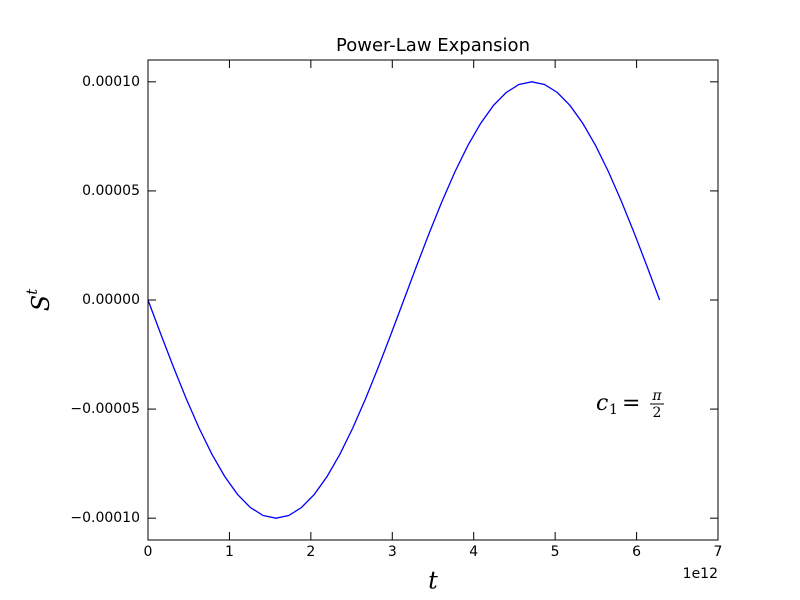  What do you see at coordinates (105, 409) in the screenshot?
I see `y-tick-label: −0.00005` at bounding box center [105, 409].